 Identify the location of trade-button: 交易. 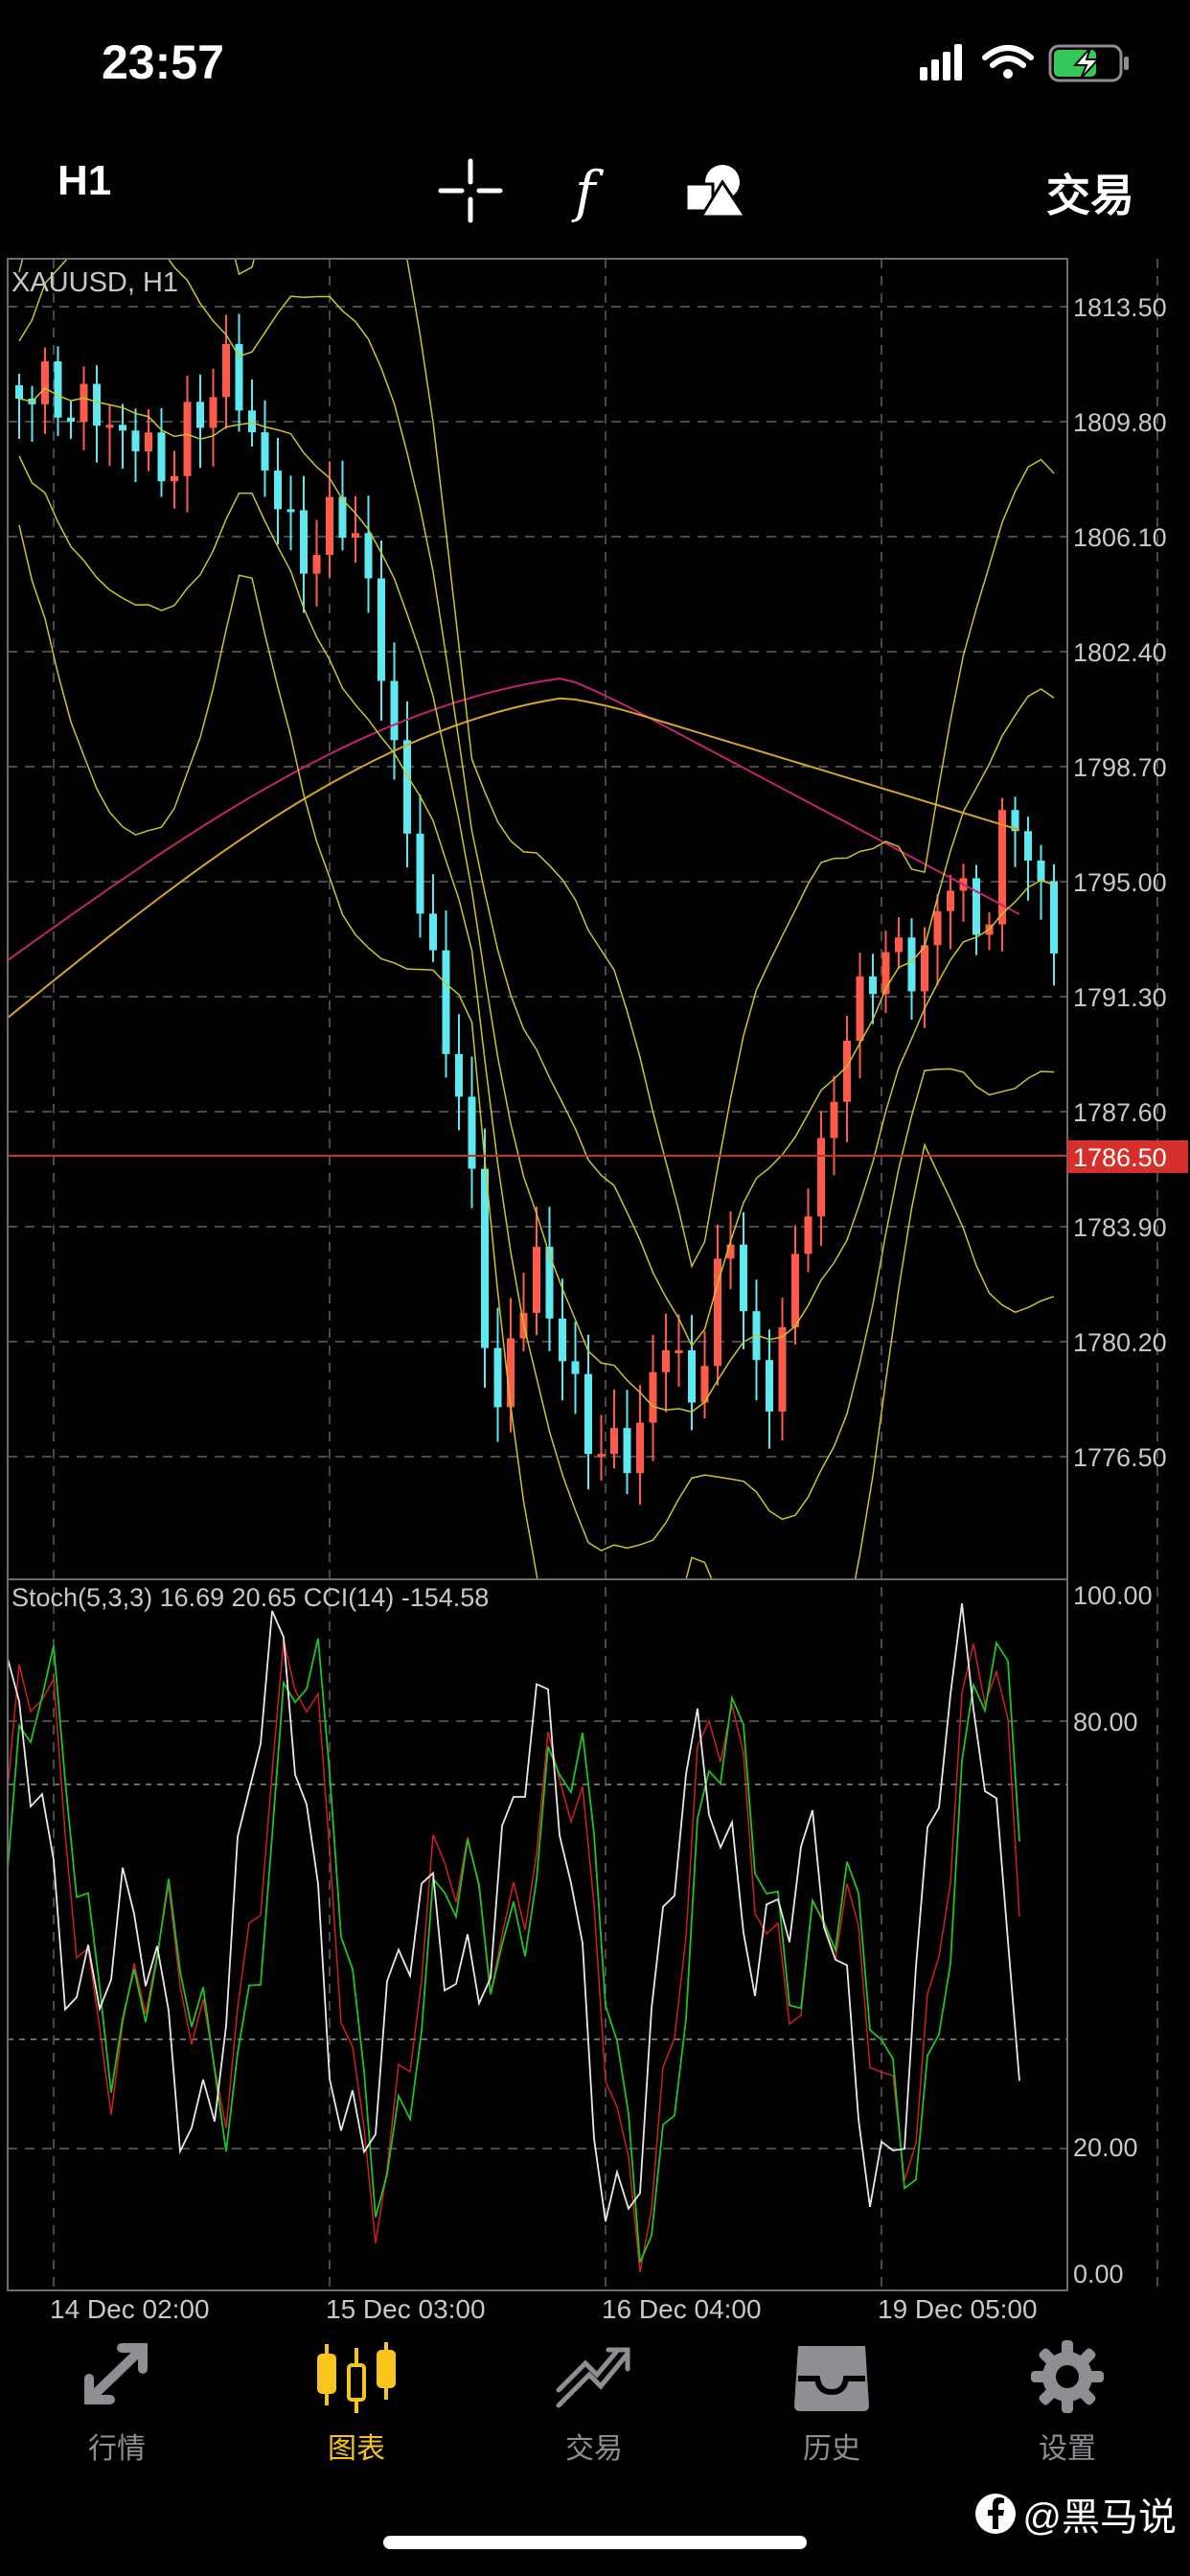
(1090, 195).